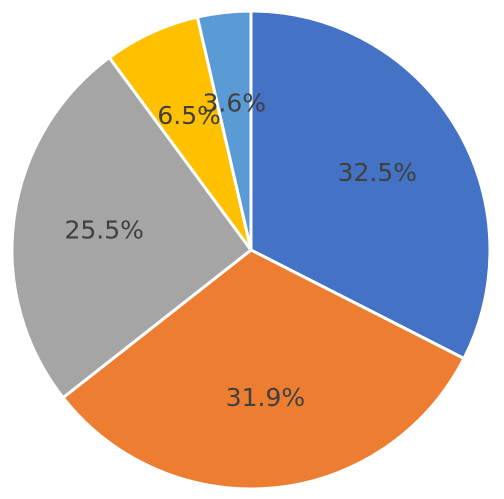 Image resolution: width=504 pixels, height=499 pixels. I want to click on pie-data-label-1: 32.5%, so click(377, 172).